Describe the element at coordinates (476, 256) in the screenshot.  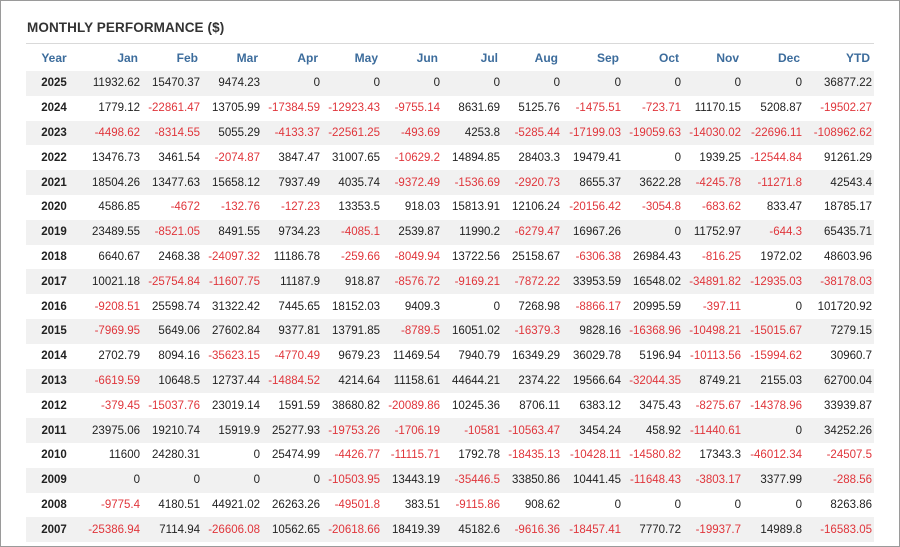
I see `month-cell: 13722.56` at that location.